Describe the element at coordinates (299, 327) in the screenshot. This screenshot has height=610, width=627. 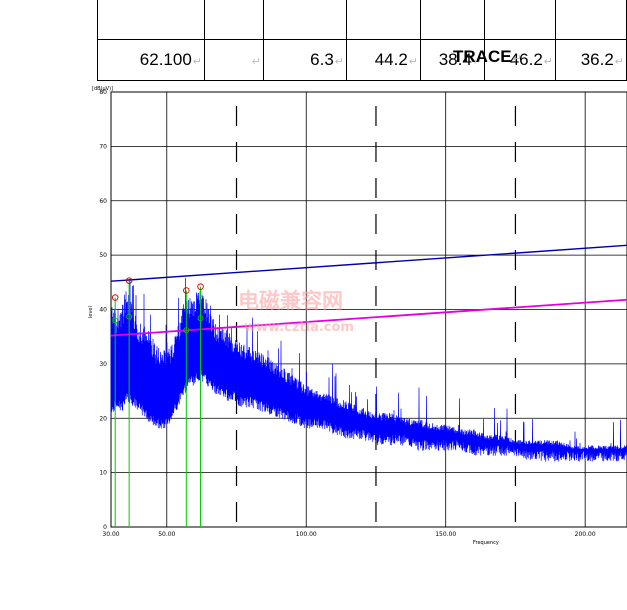
I see `watermark-line2: www.cztia.com` at that location.